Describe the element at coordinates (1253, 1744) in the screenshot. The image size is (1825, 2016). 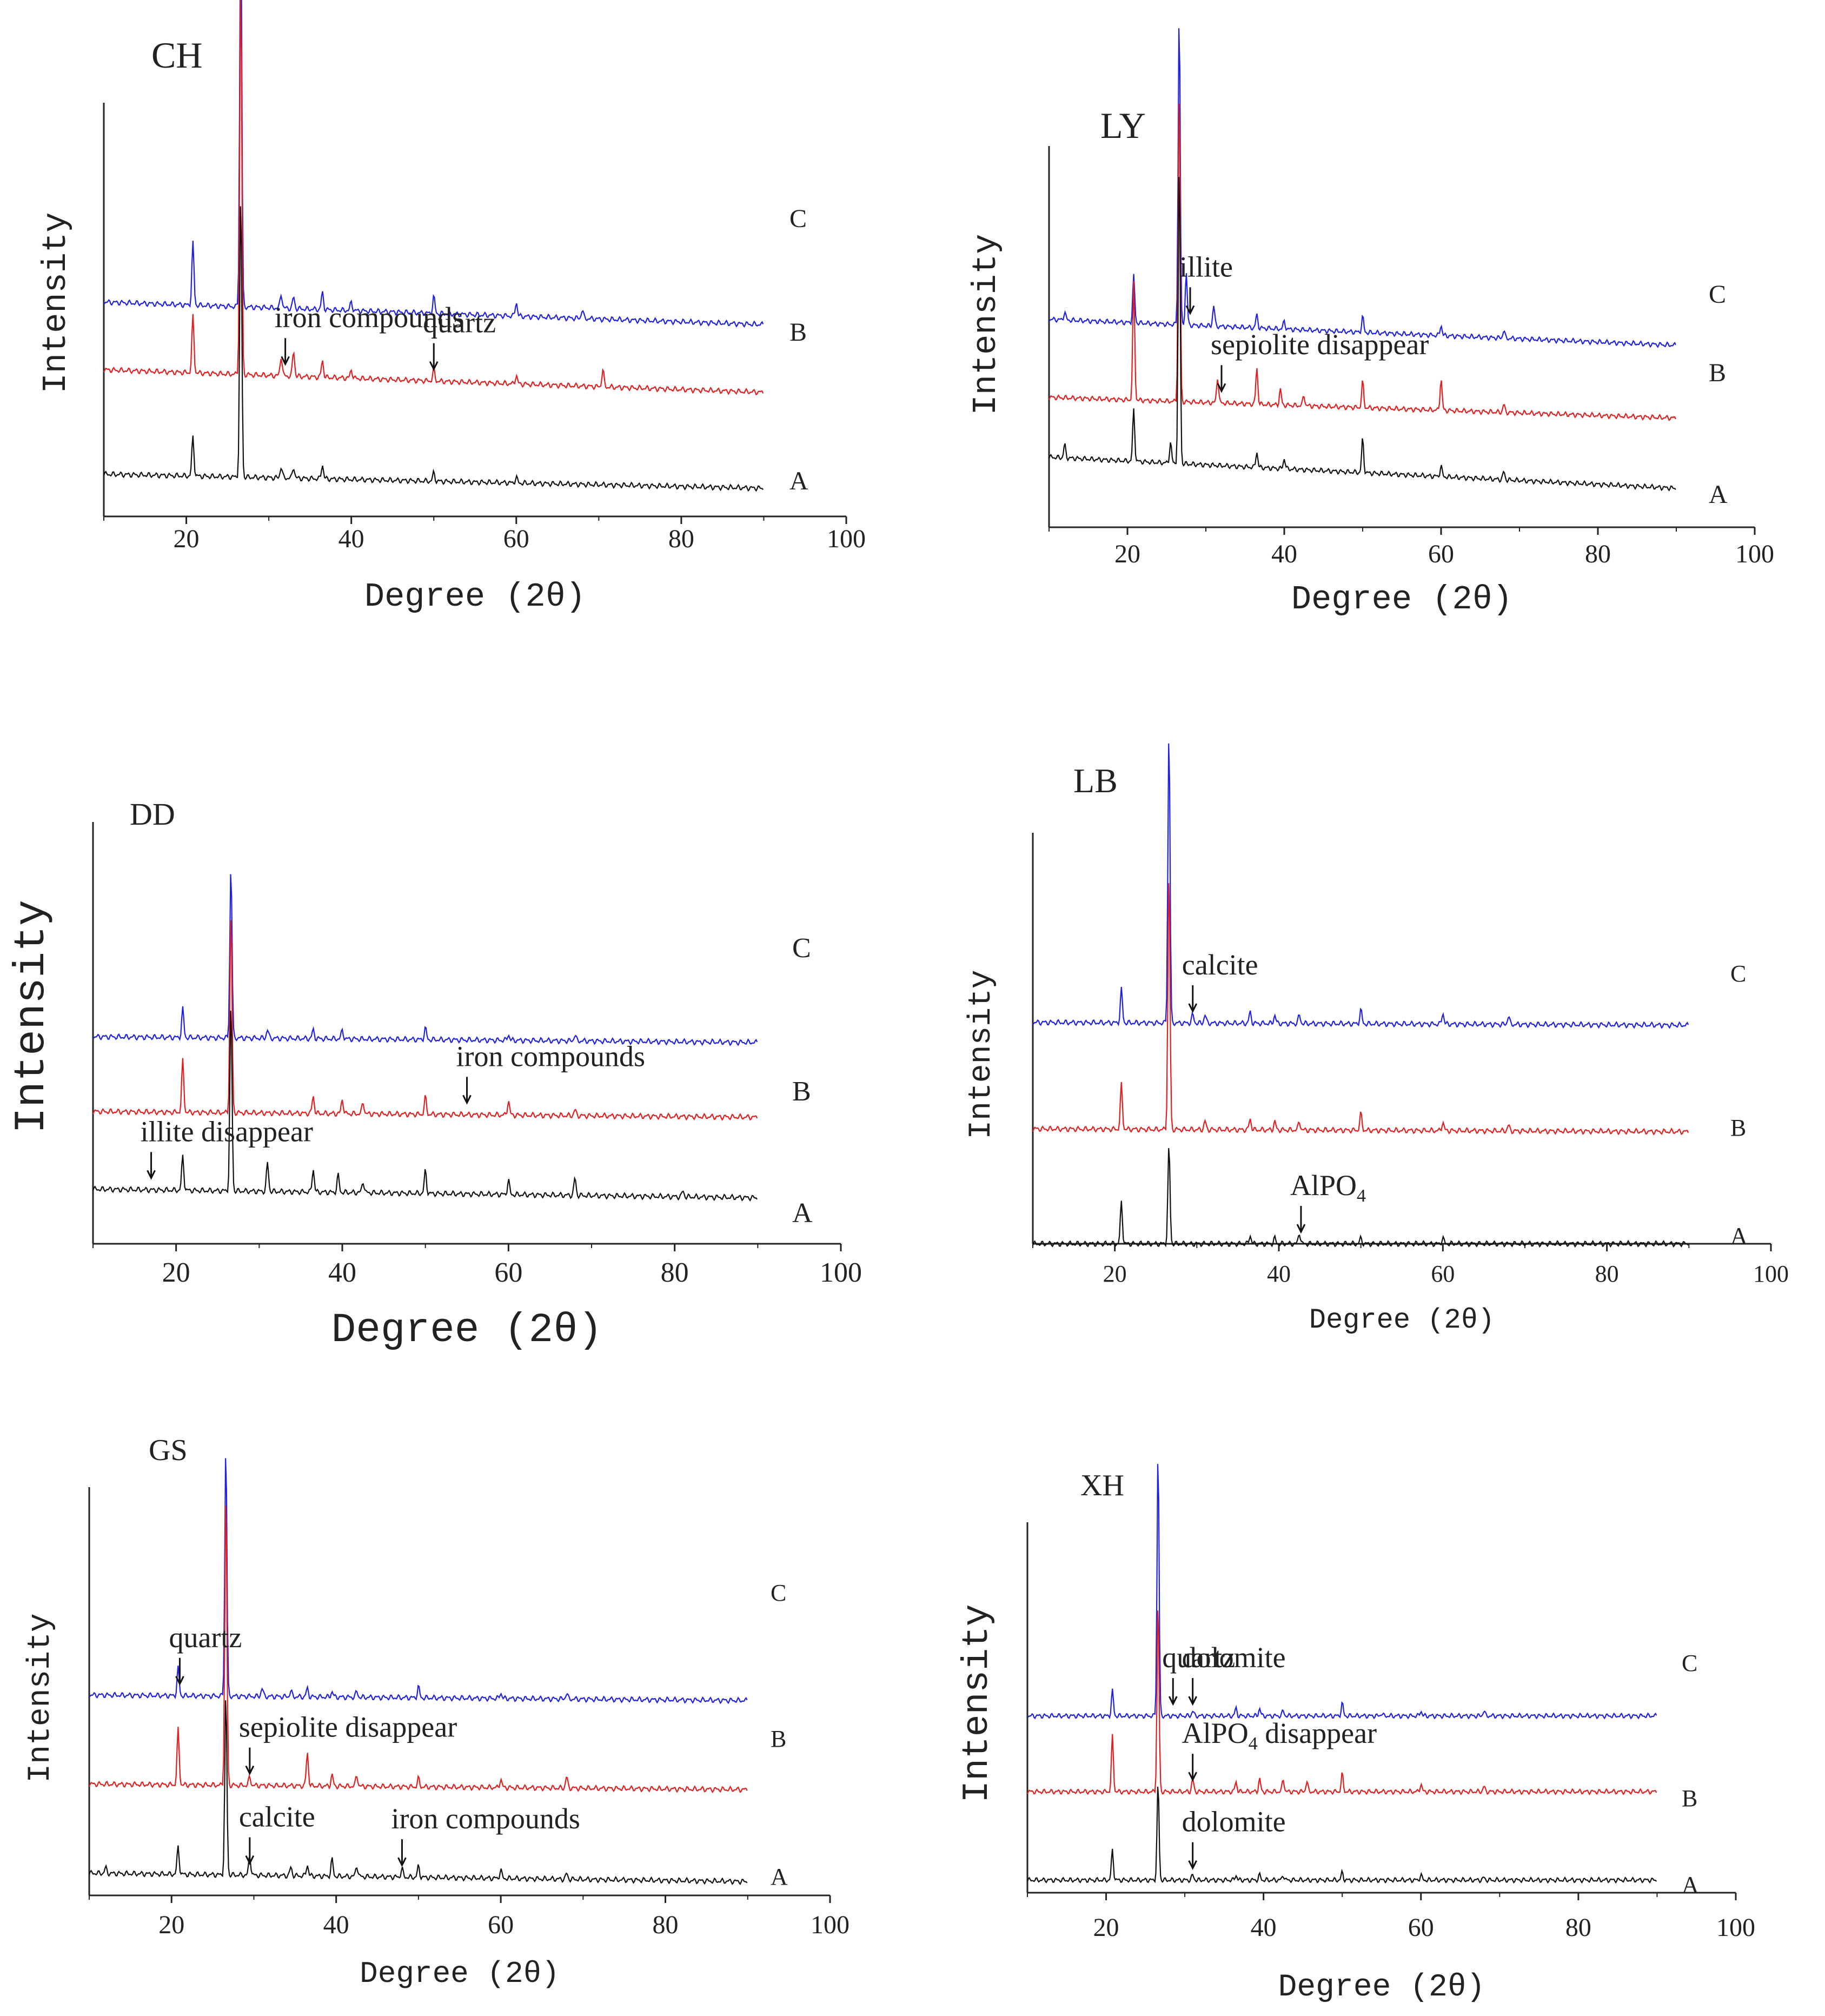
I see `annotation-subscript: 4` at that location.